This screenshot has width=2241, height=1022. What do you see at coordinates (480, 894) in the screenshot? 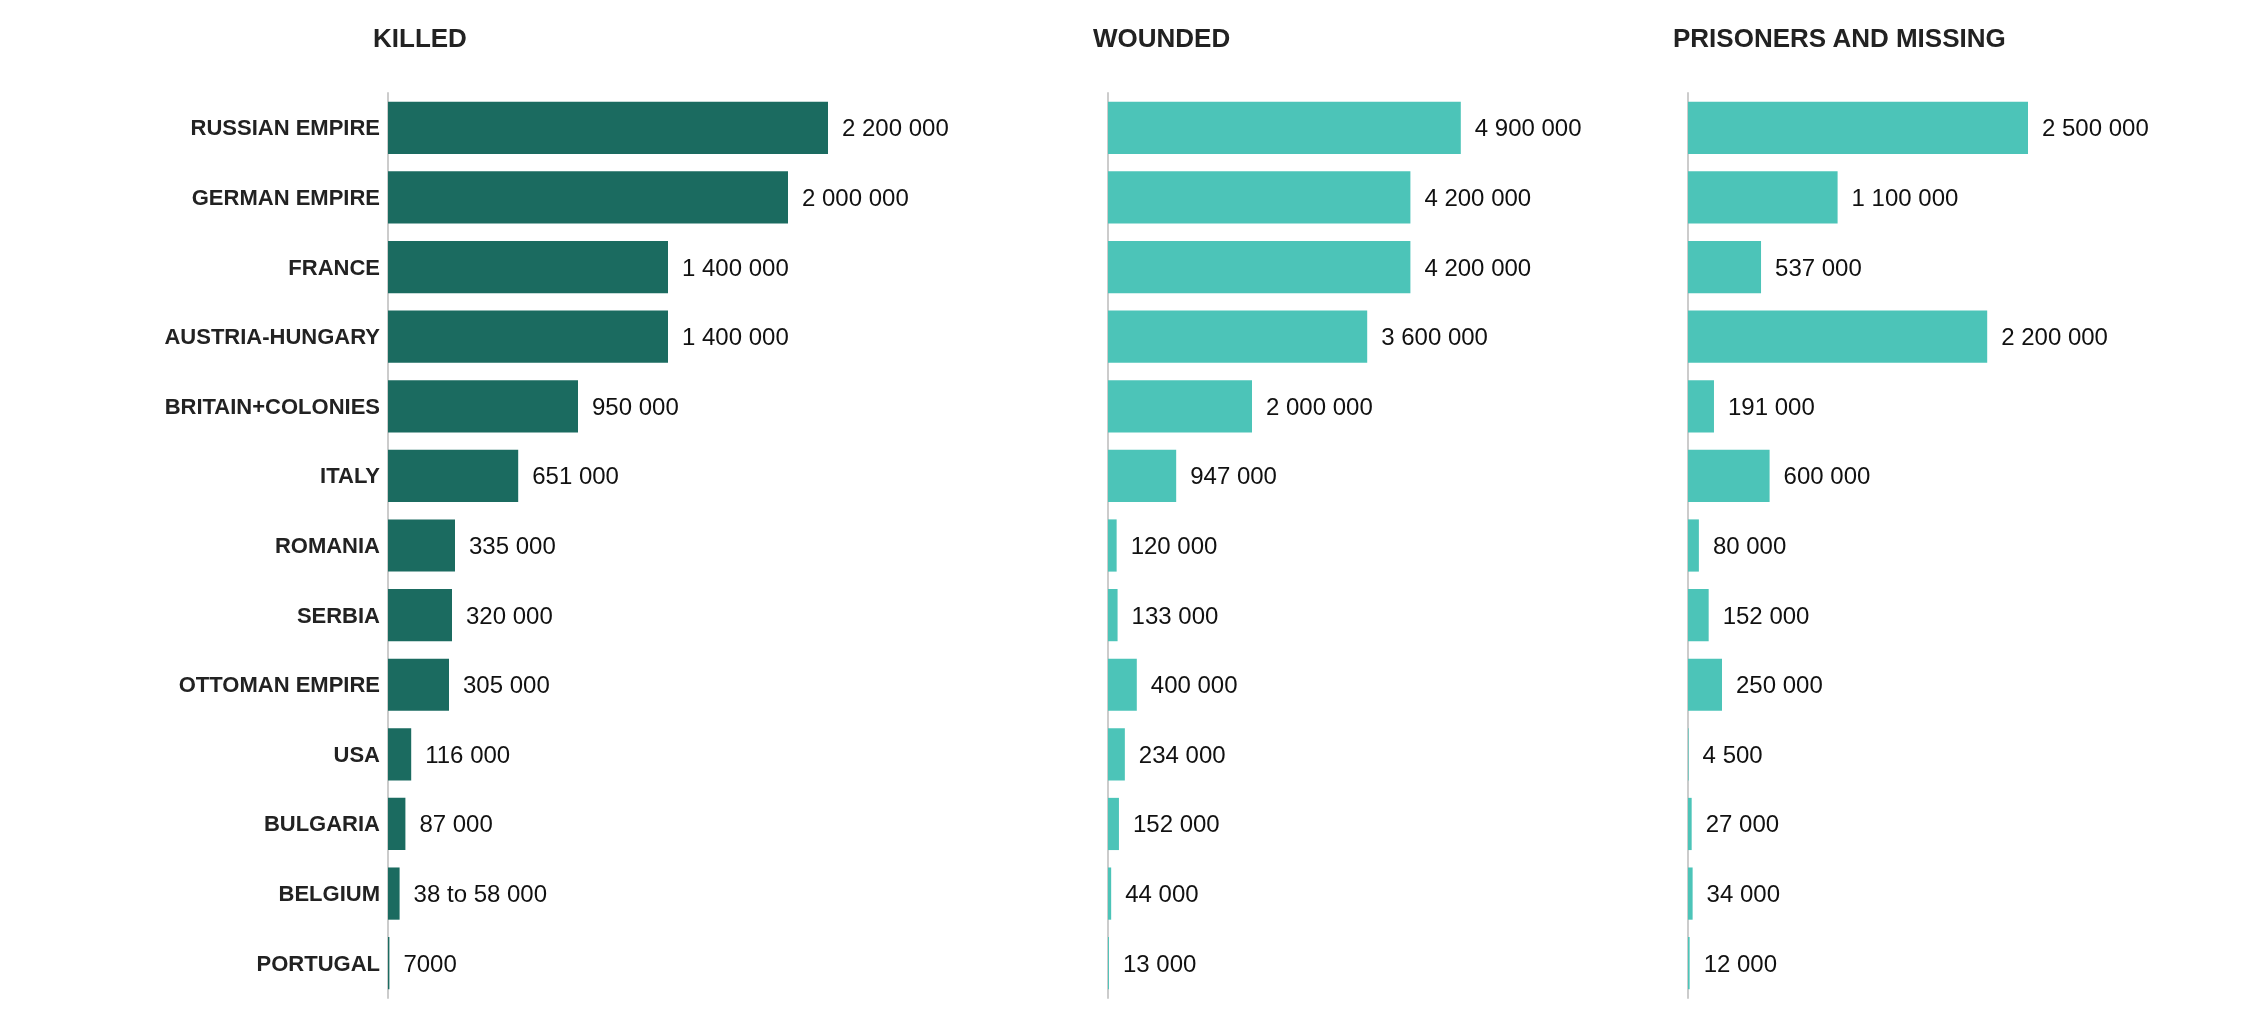
I see `data-label: 38 to 58 000` at bounding box center [480, 894].